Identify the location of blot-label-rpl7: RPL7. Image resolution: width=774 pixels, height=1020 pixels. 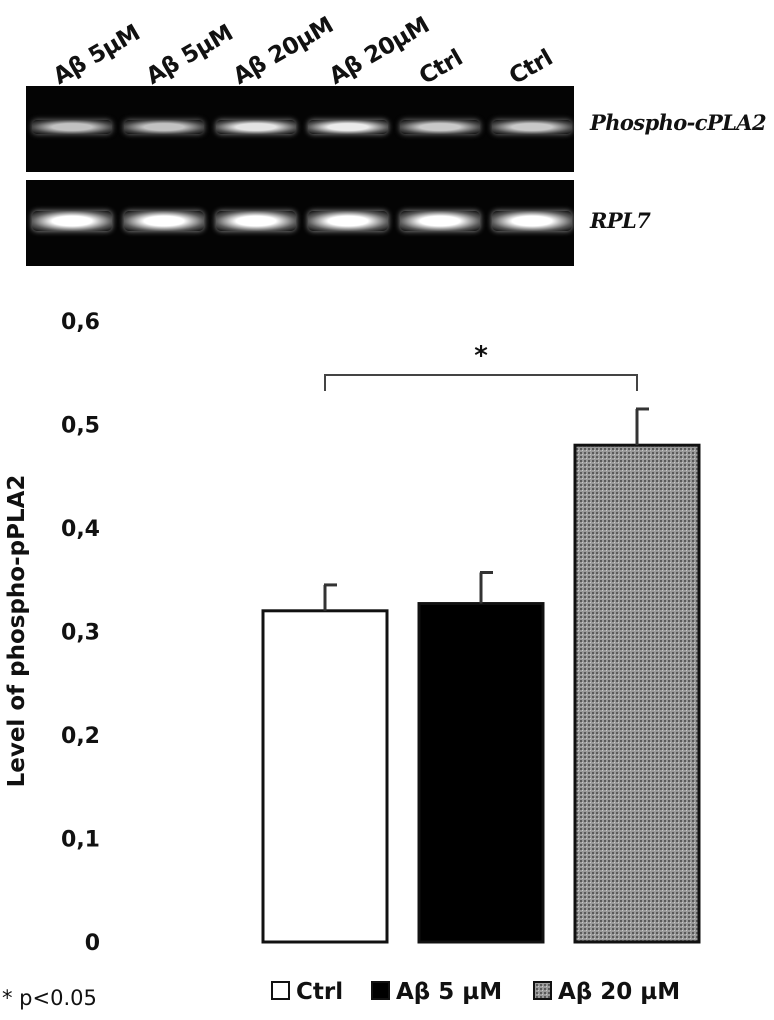
(620, 220).